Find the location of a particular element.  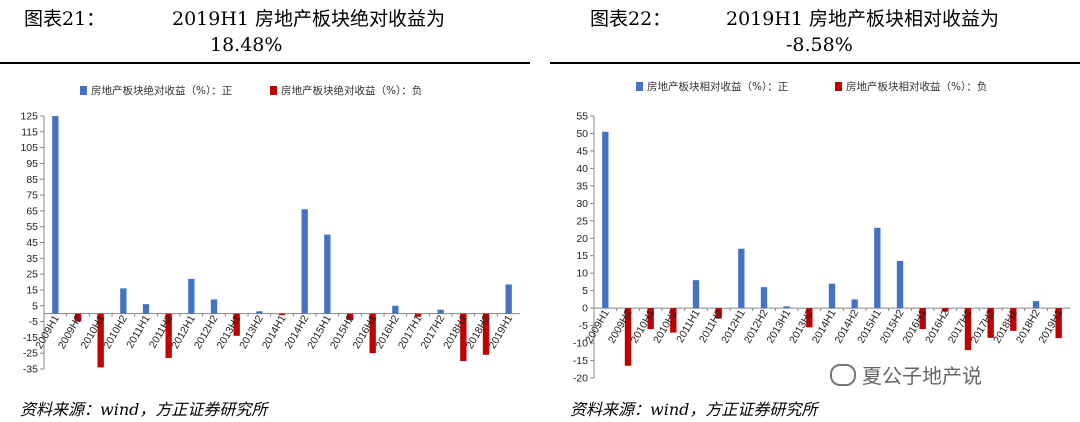

y-tick-label: -20 is located at coordinates (580, 379).